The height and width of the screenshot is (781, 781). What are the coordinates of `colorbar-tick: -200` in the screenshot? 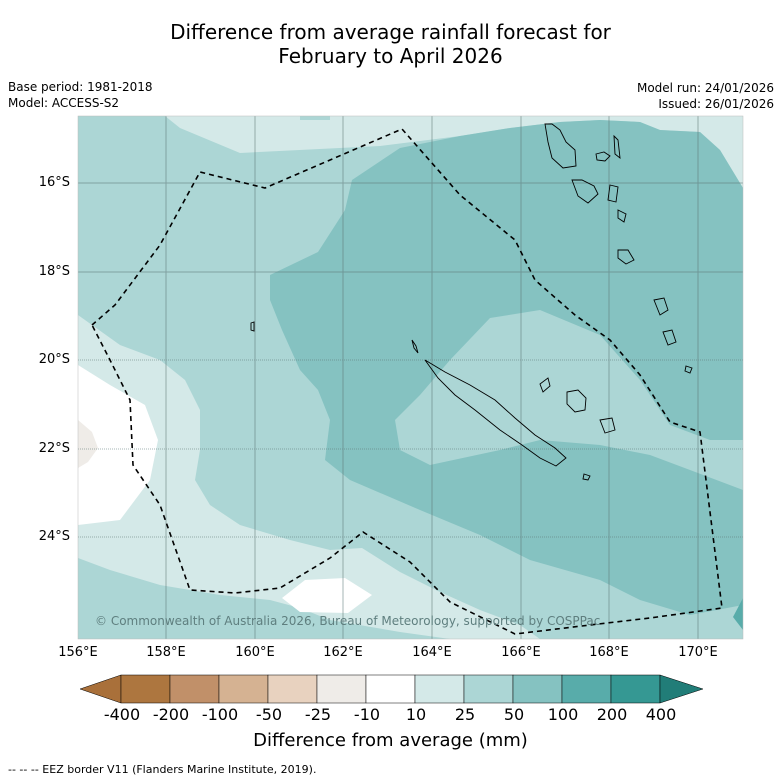 It's located at (171, 714).